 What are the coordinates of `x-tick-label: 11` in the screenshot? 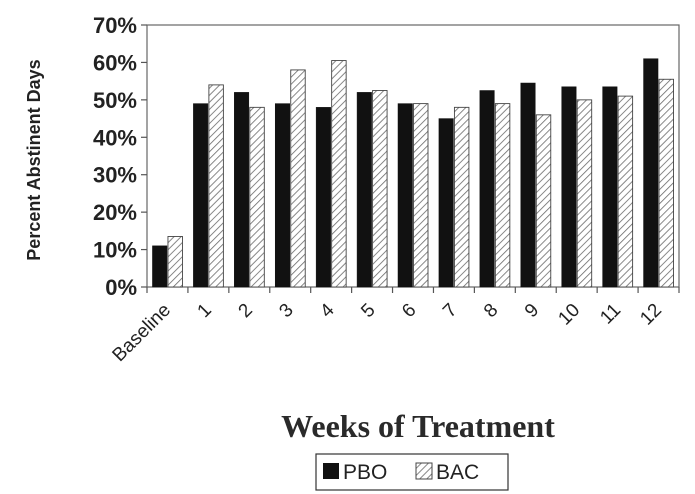 It's located at (610, 314).